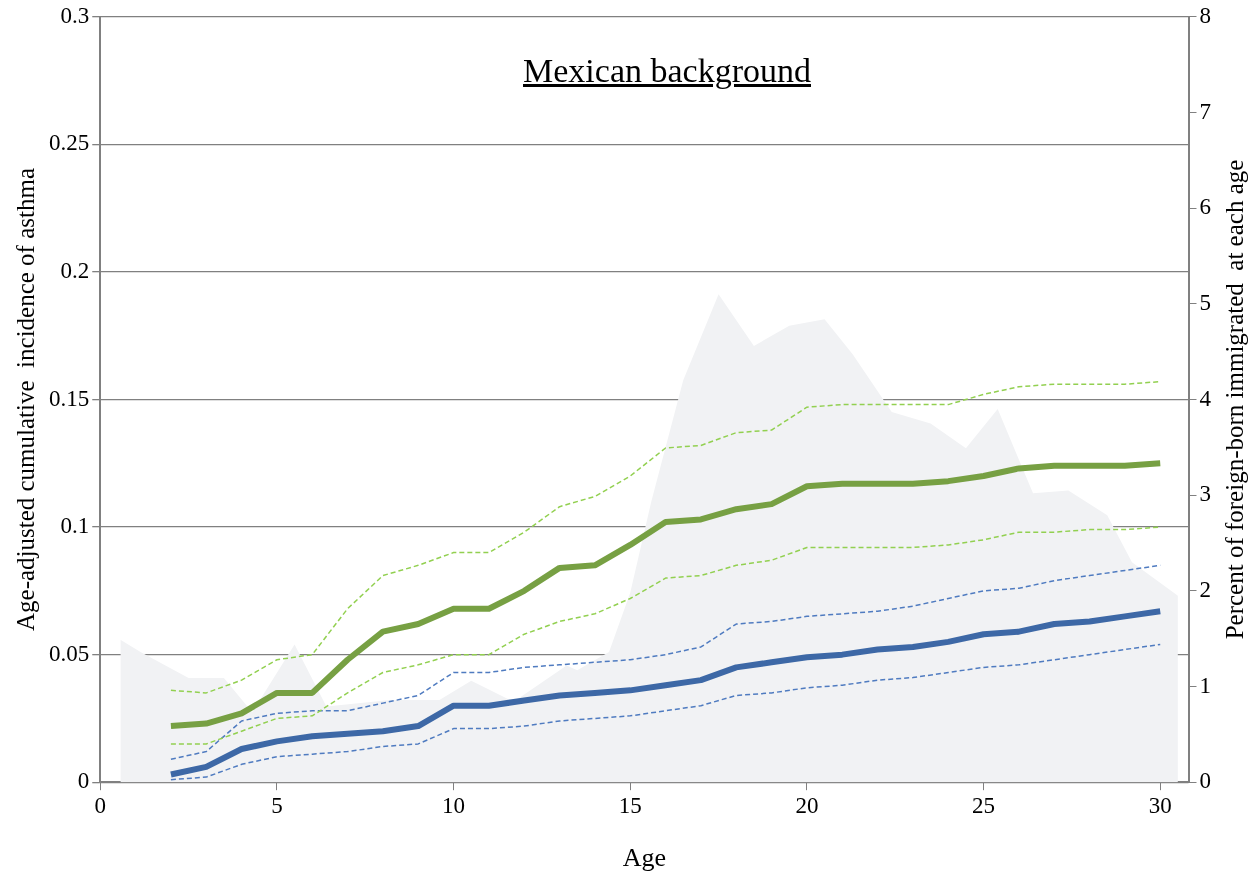 The image size is (1254, 883). Describe the element at coordinates (644, 858) in the screenshot. I see `x-axis-title: Age` at that location.